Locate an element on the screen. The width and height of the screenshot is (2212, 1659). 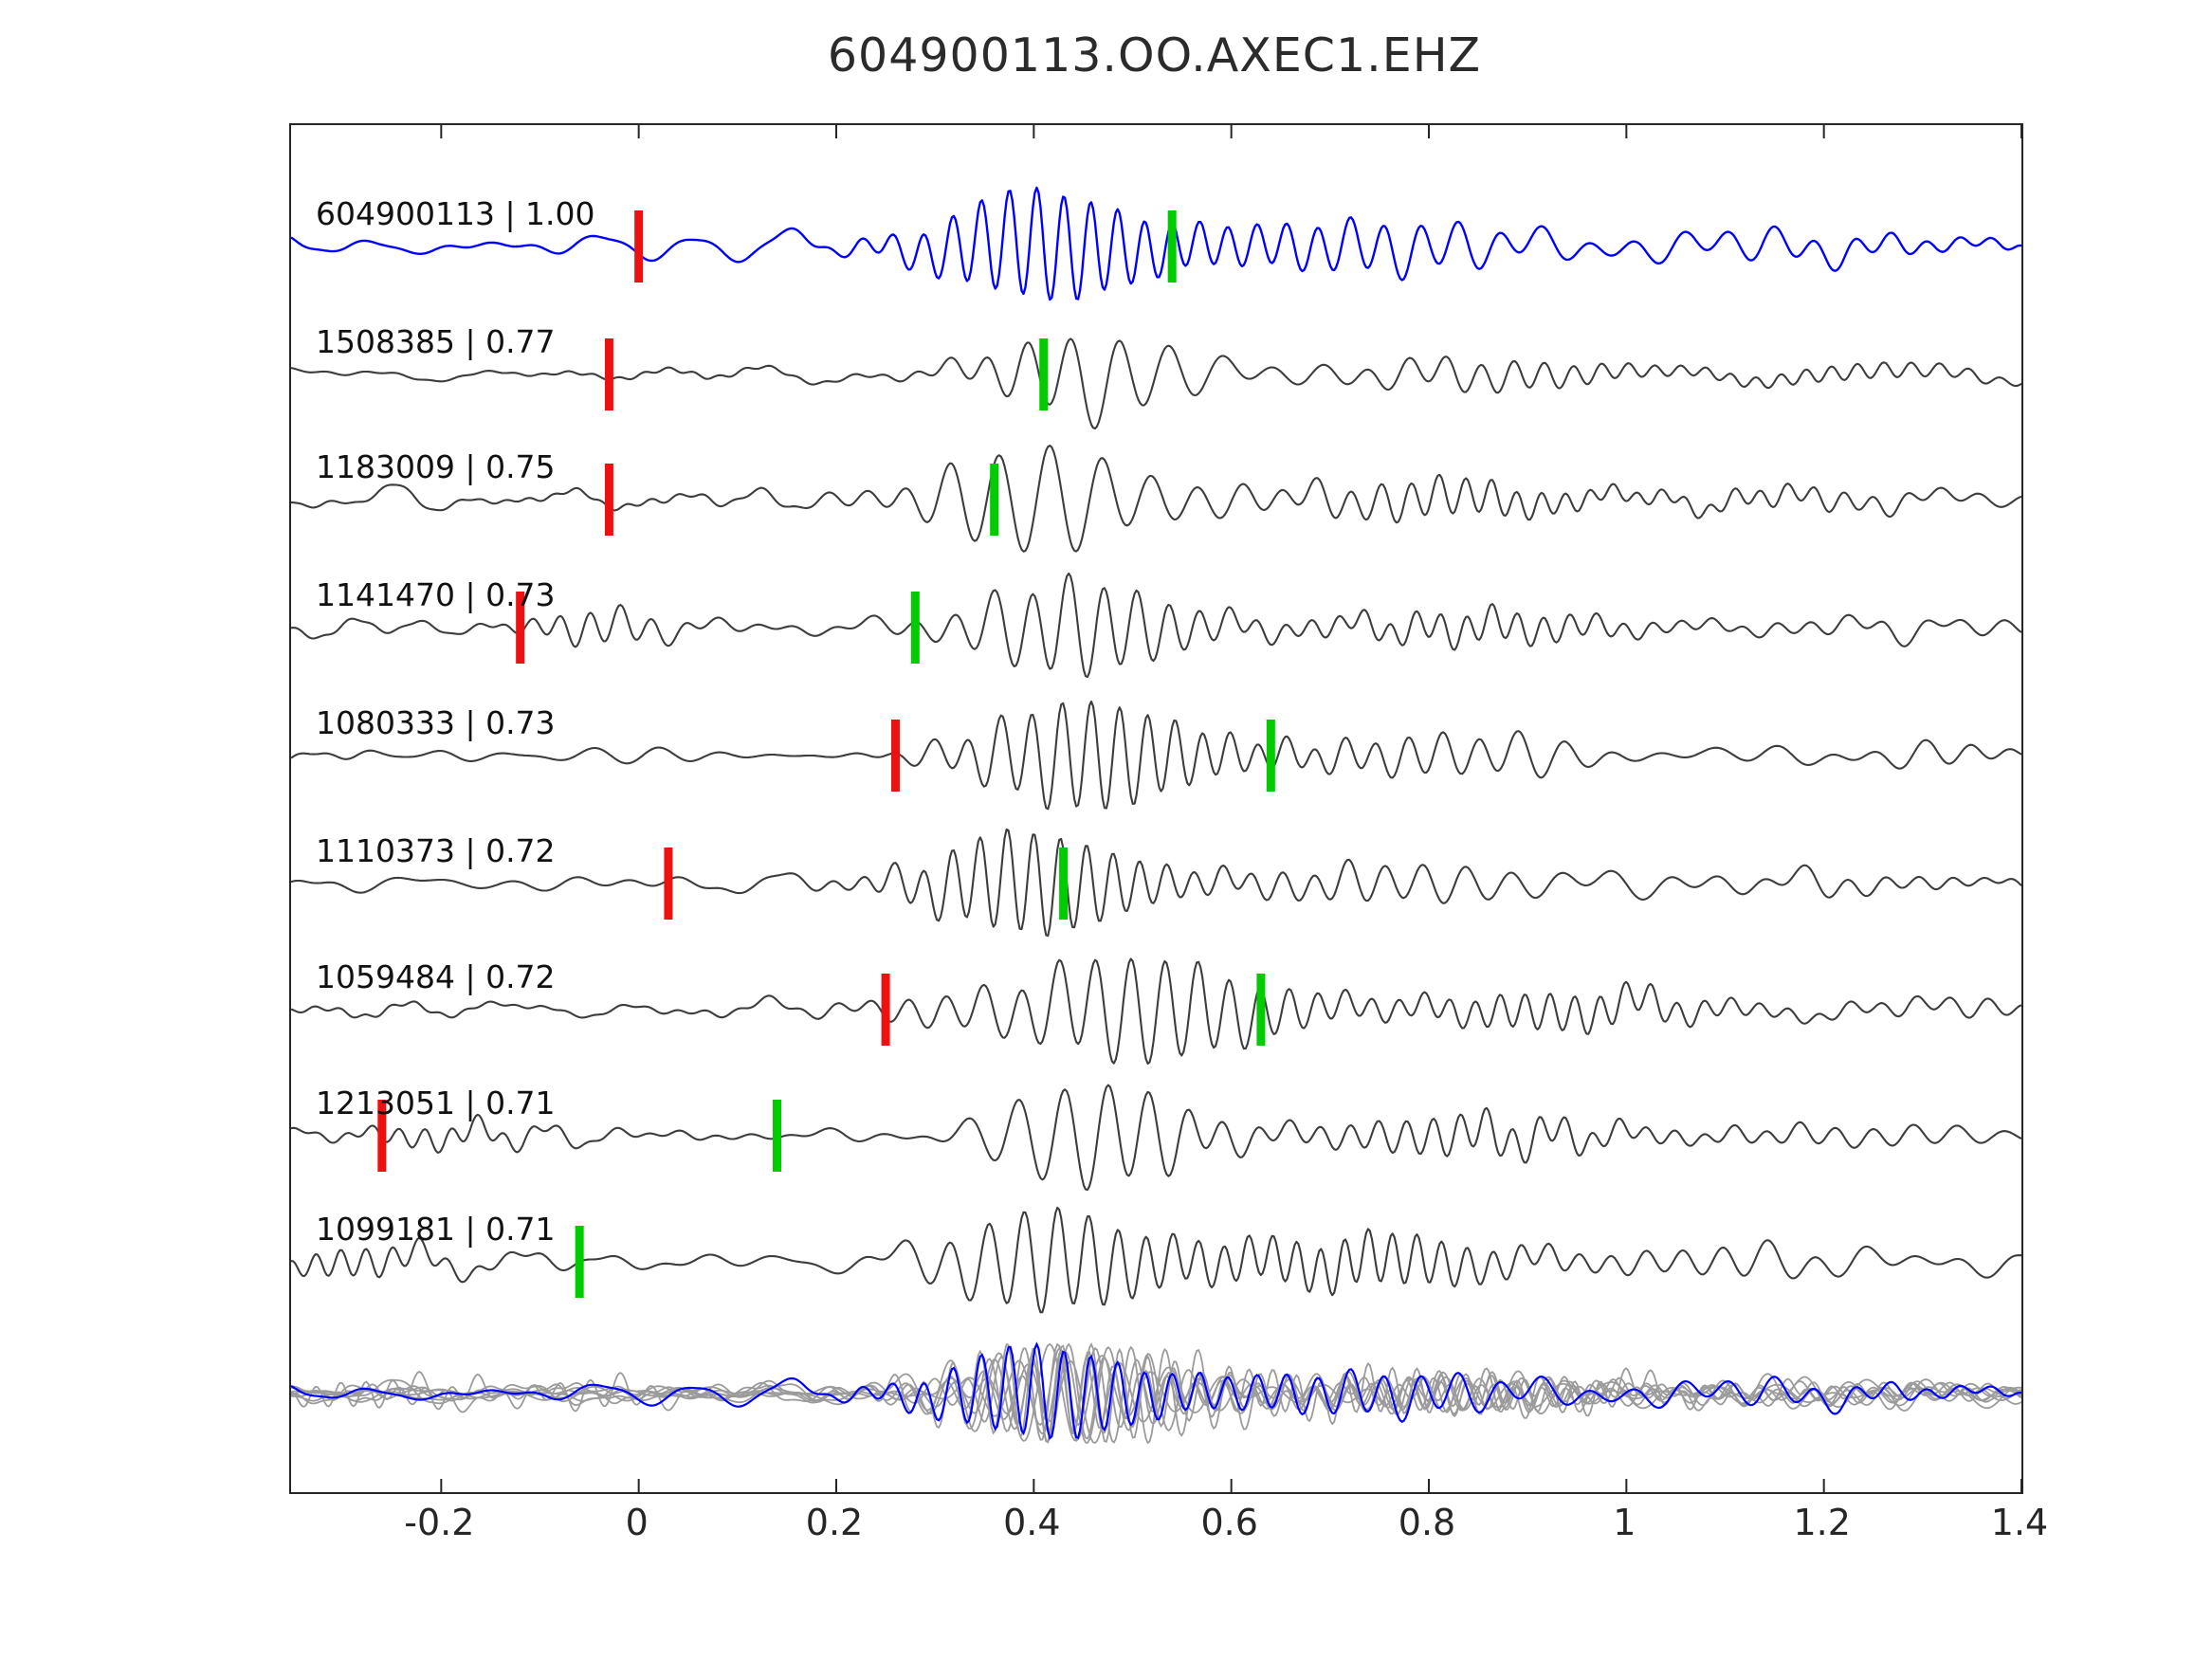
x-tick-label: 0.8 is located at coordinates (1427, 1522).